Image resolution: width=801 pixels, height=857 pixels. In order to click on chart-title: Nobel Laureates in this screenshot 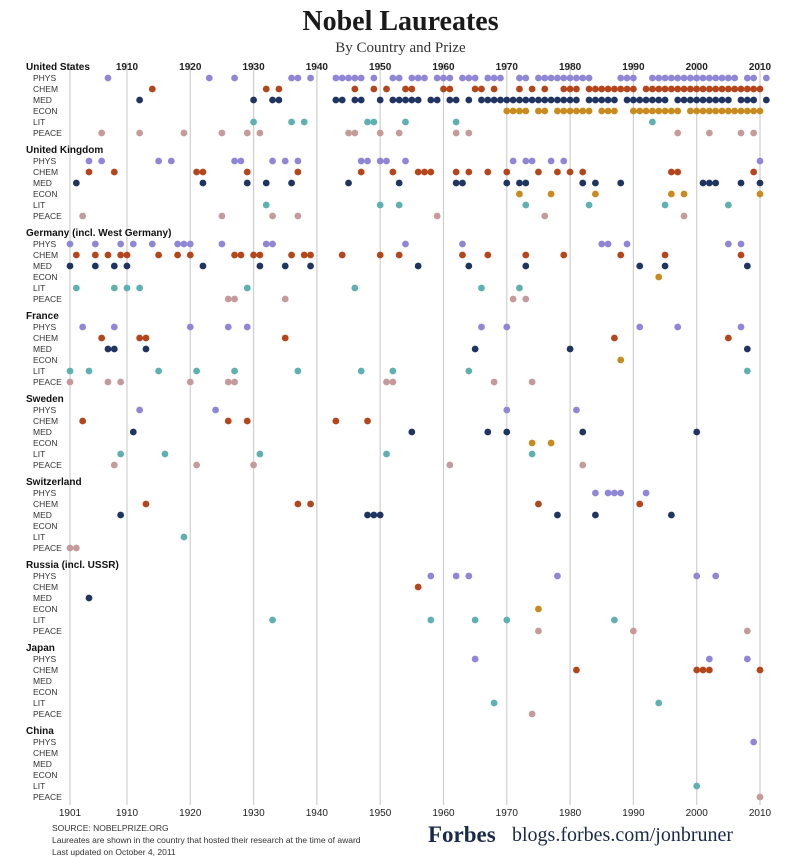, I will do `click(400, 21)`.